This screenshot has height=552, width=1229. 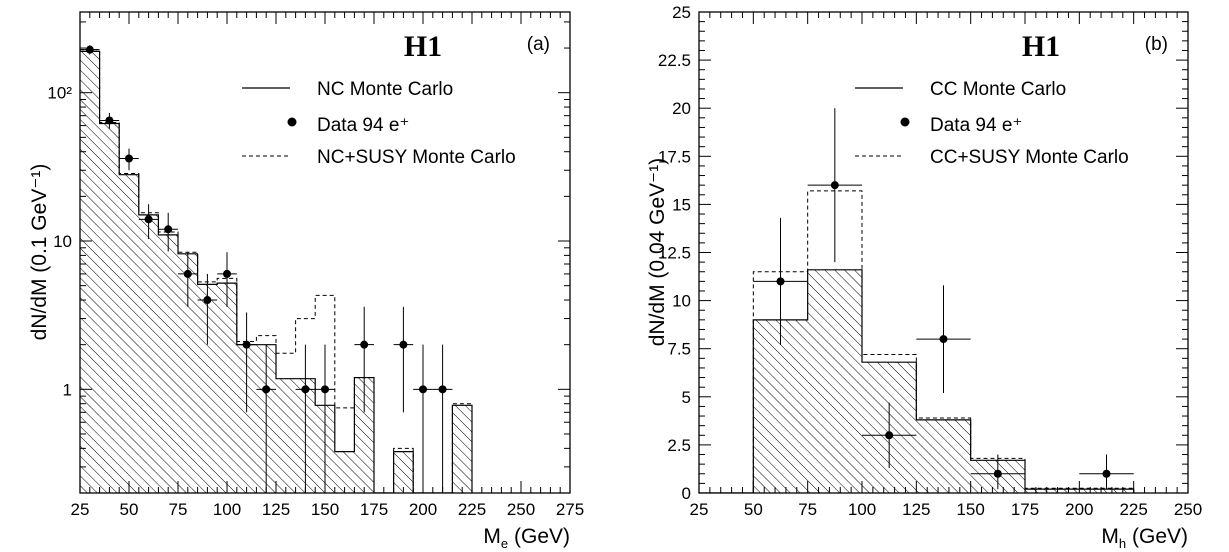 What do you see at coordinates (679, 349) in the screenshot?
I see `y-tick-label: 7.5` at bounding box center [679, 349].